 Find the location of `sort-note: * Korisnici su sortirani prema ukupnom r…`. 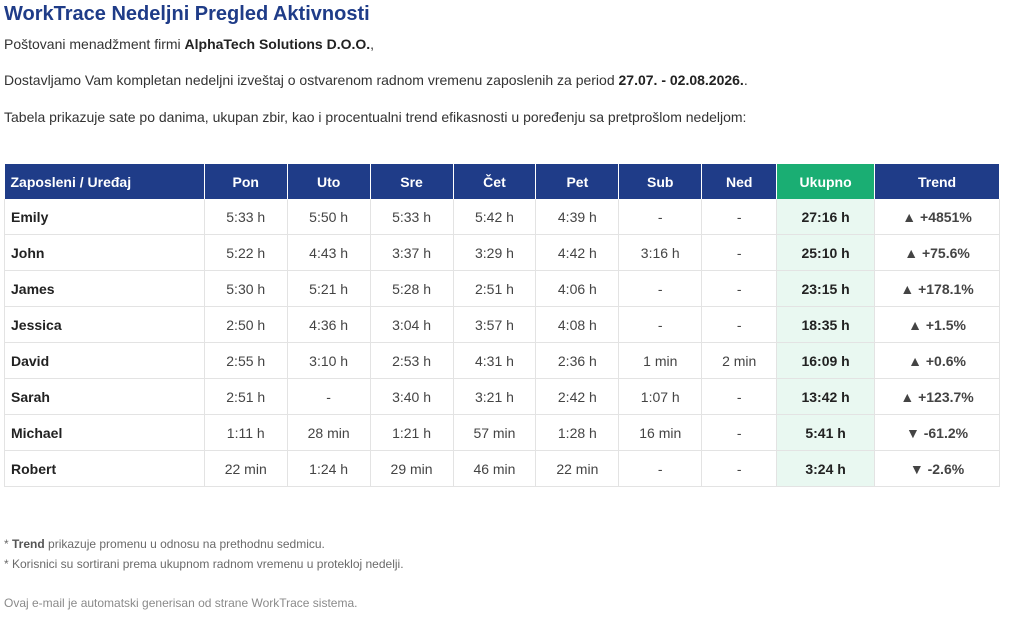

sort-note: * Korisnici su sortirani prema ukupnom r… is located at coordinates (204, 564).